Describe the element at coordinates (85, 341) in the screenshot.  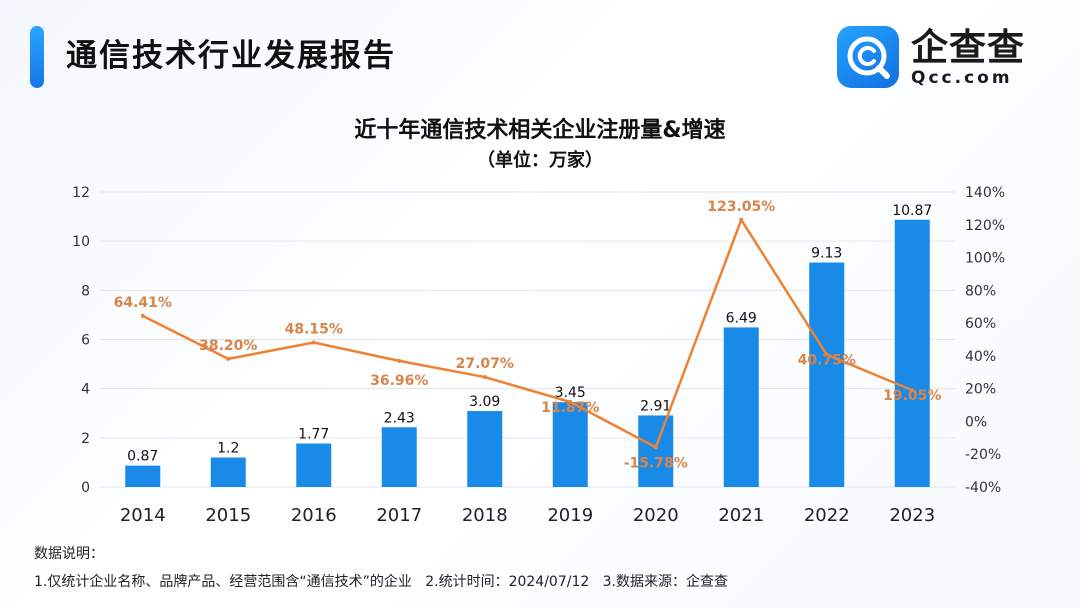
I see `y-left-tick-label: 6` at that location.